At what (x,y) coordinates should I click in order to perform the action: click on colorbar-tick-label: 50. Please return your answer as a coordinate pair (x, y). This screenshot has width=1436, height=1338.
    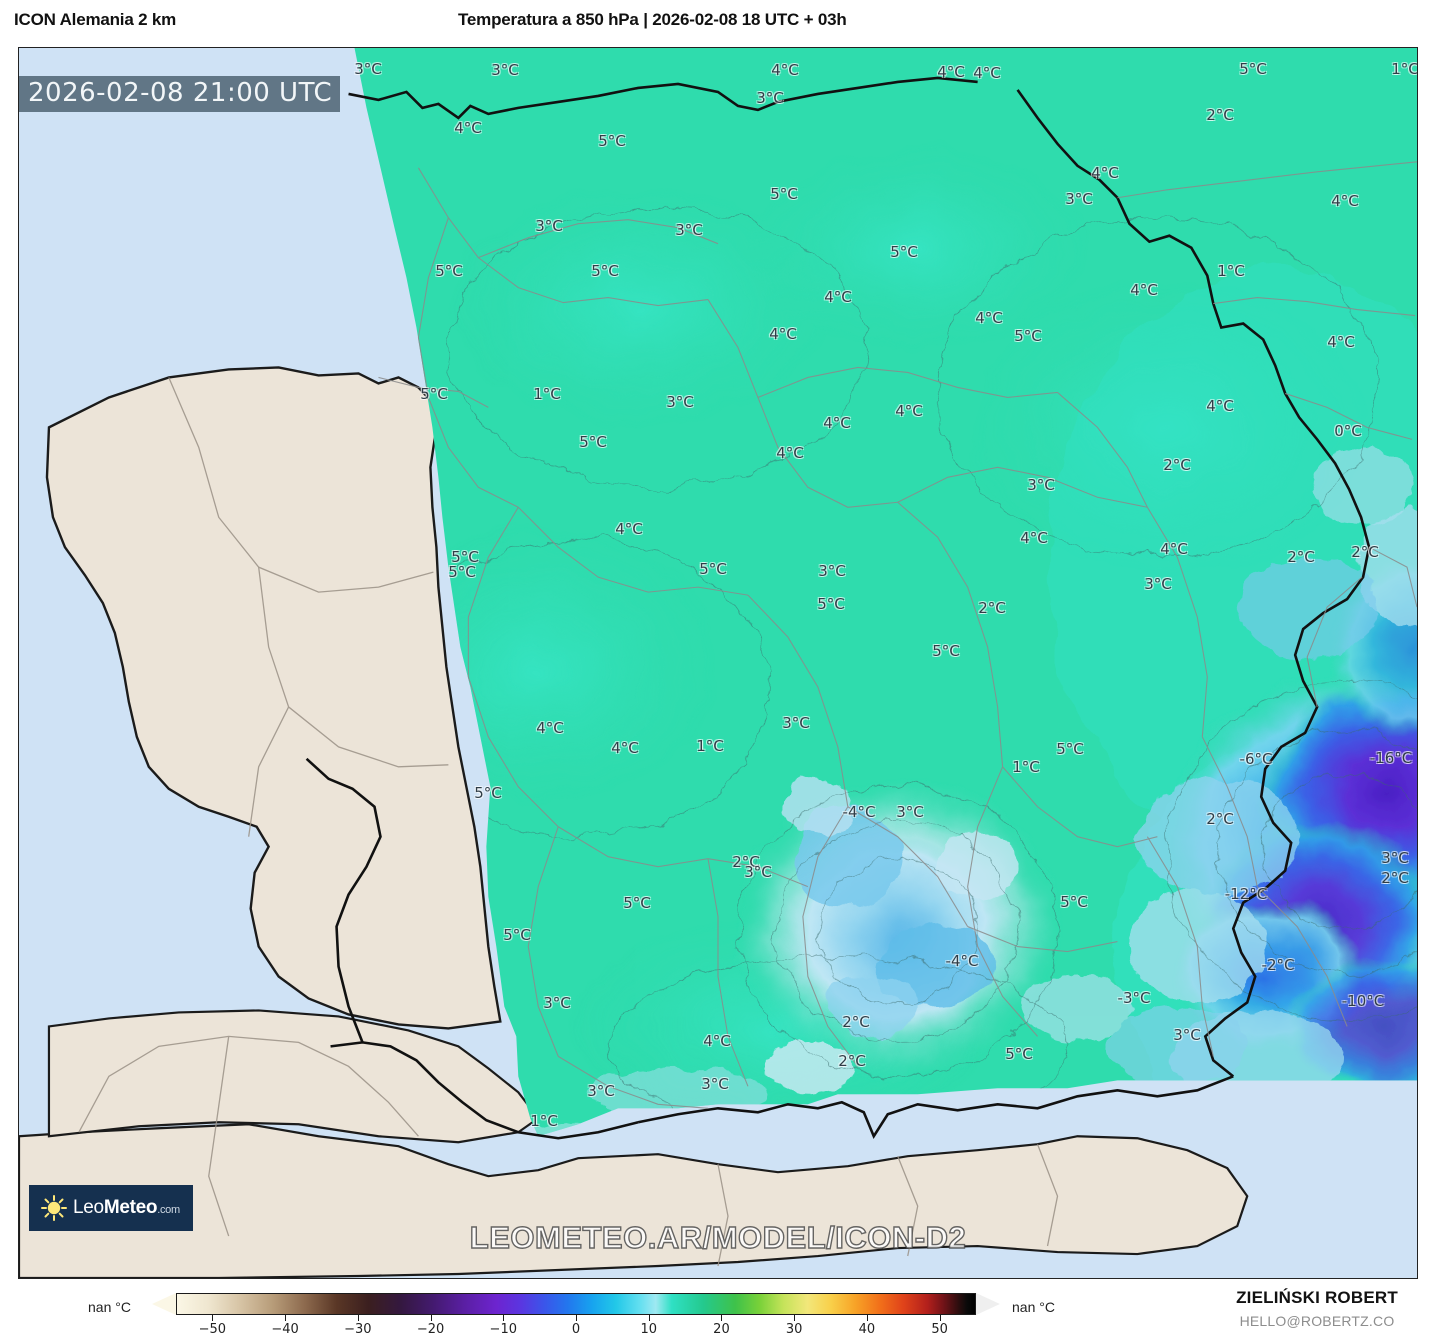
    Looking at the image, I should click on (939, 1329).